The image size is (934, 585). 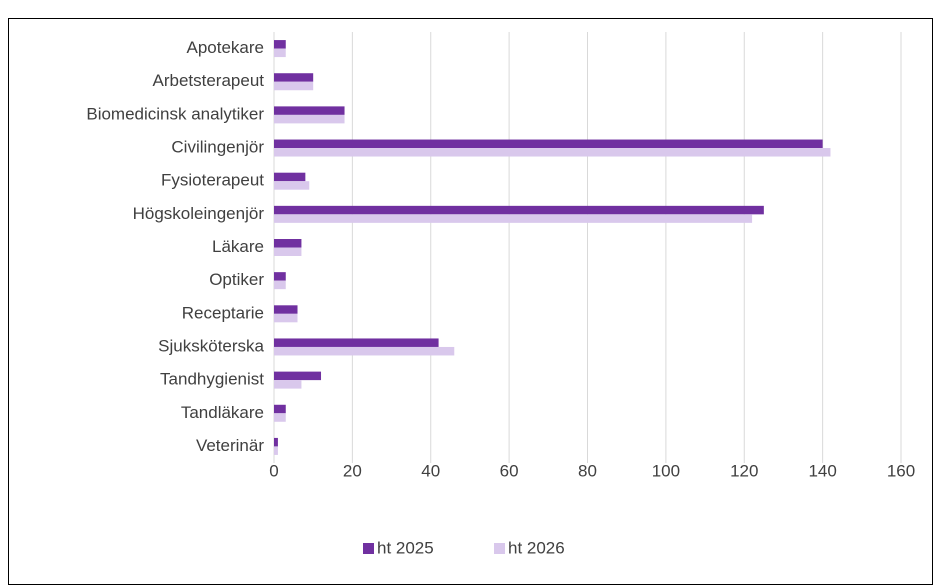 I want to click on y-tick-label: Biomedicinsk analytiker, so click(x=175, y=113).